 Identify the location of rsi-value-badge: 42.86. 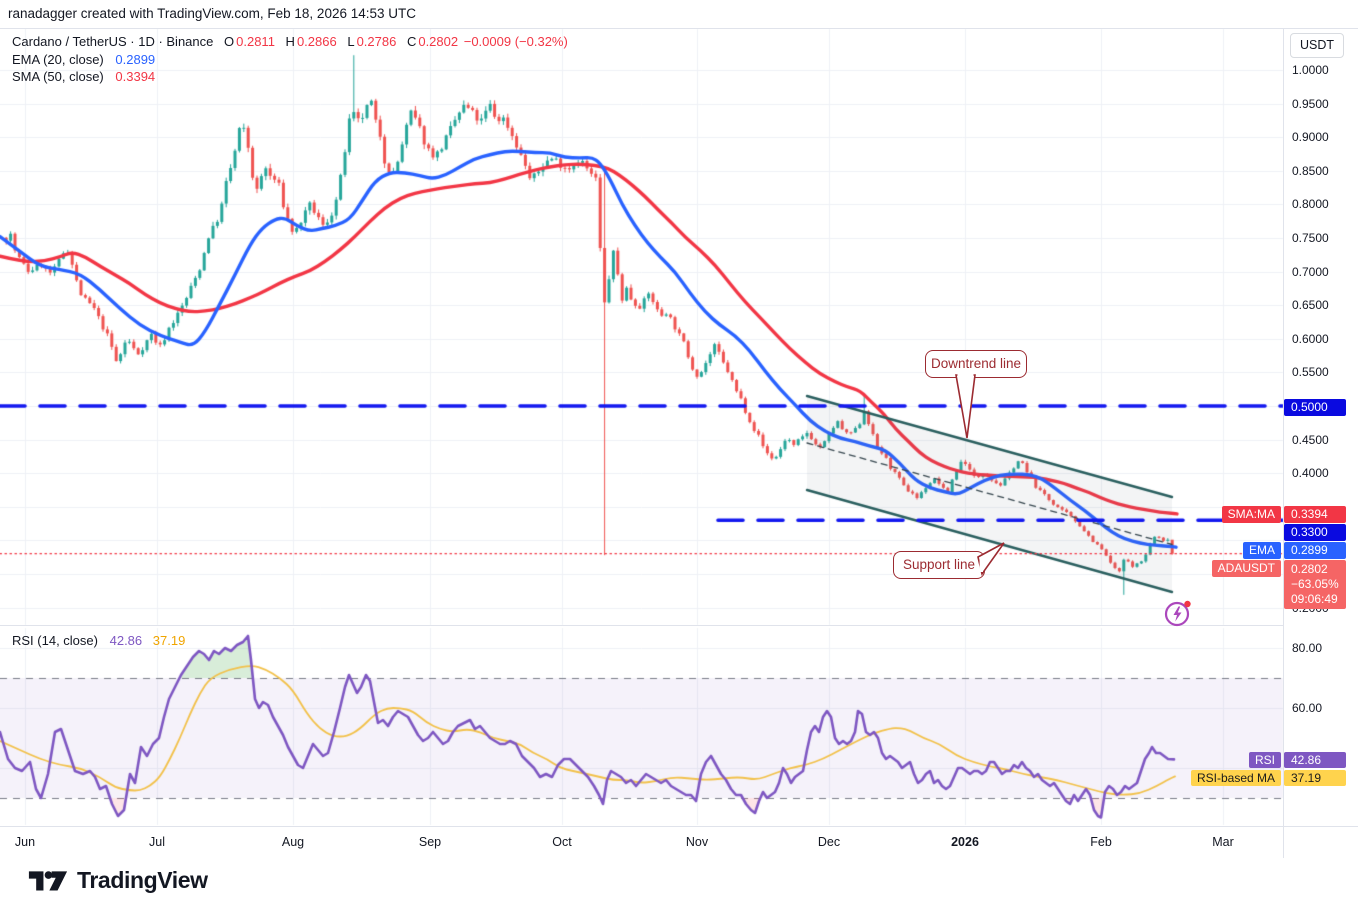
(1315, 760).